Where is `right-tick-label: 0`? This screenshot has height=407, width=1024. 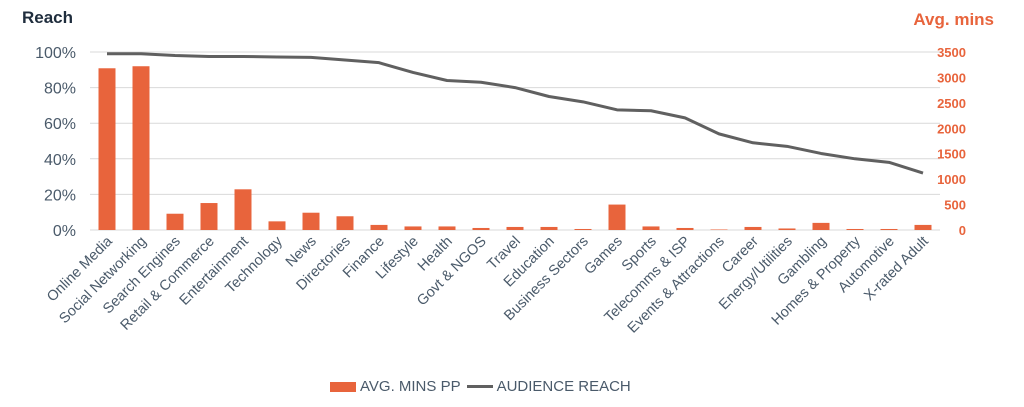
right-tick-label: 0 is located at coordinates (962, 230).